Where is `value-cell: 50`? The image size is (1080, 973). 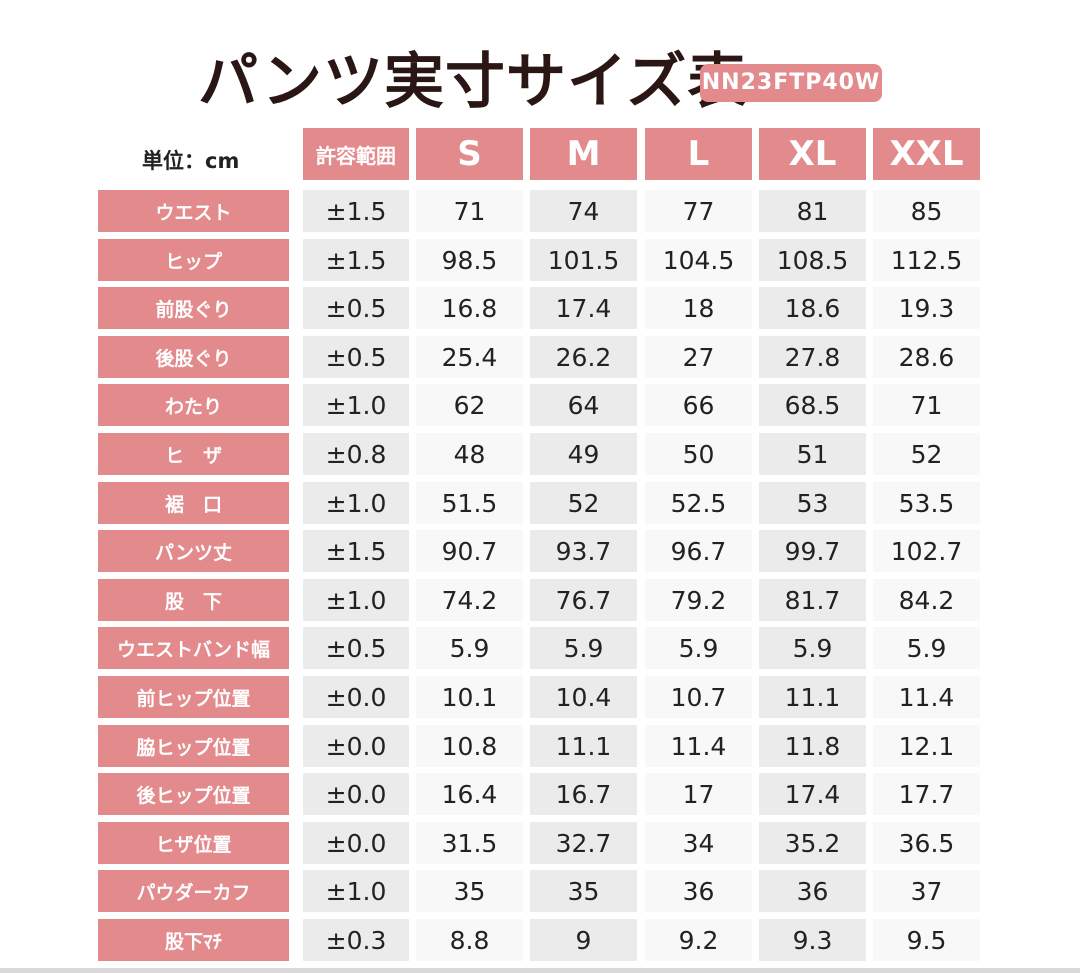
value-cell: 50 is located at coordinates (698, 454).